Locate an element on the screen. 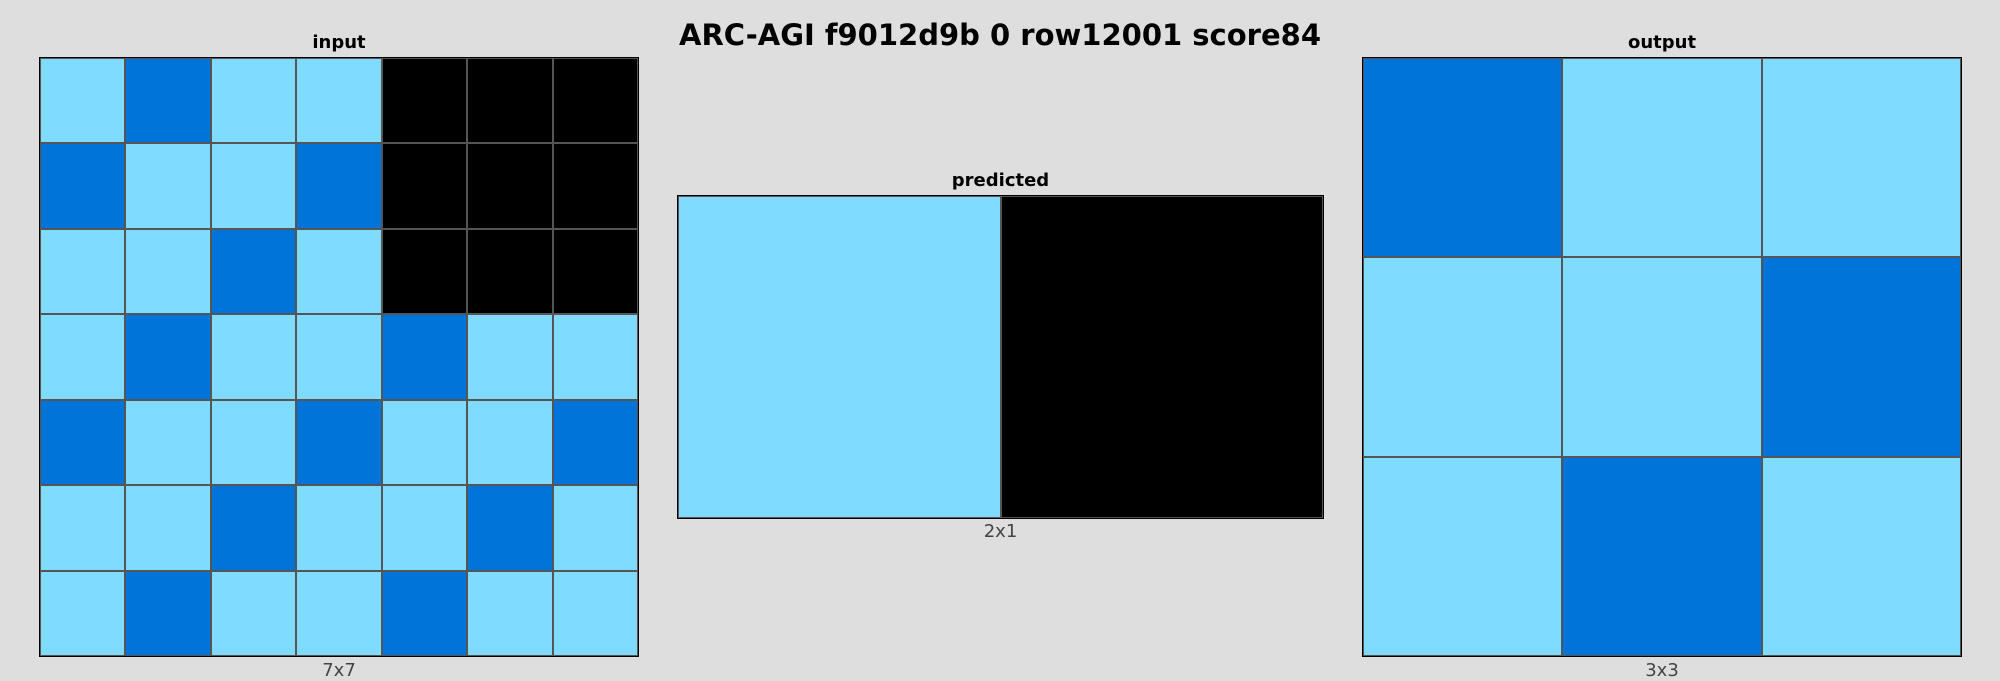 The image size is (2000, 681). output-title: output is located at coordinates (1662, 42).